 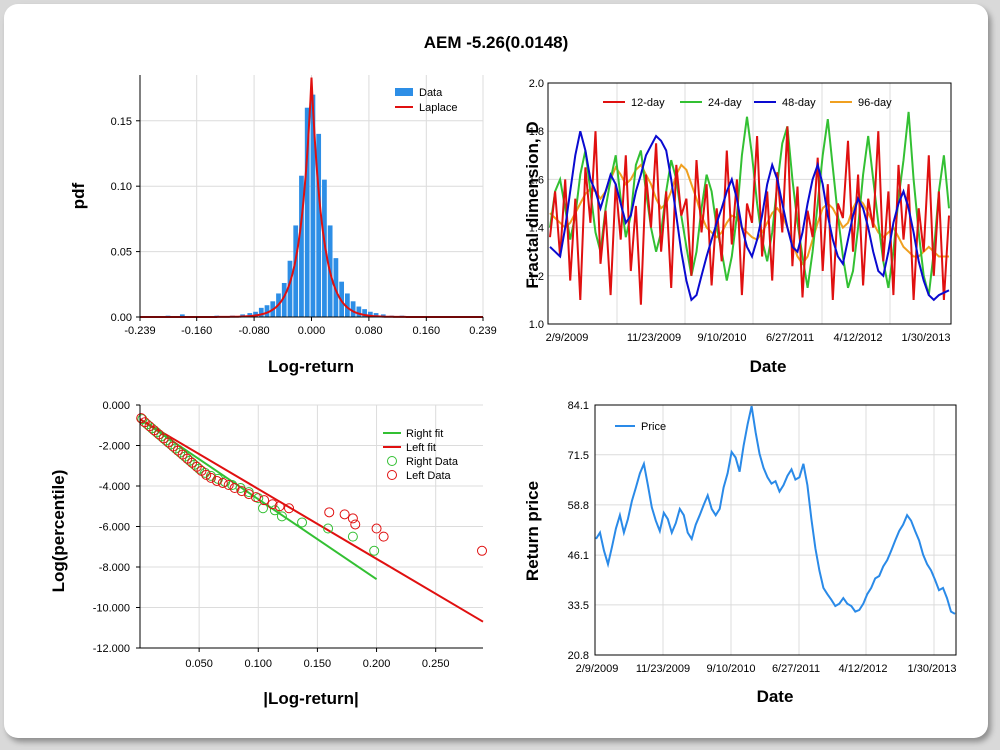 What do you see at coordinates (578, 456) in the screenshot?
I see `y-tick-label: 71.5` at bounding box center [578, 456].